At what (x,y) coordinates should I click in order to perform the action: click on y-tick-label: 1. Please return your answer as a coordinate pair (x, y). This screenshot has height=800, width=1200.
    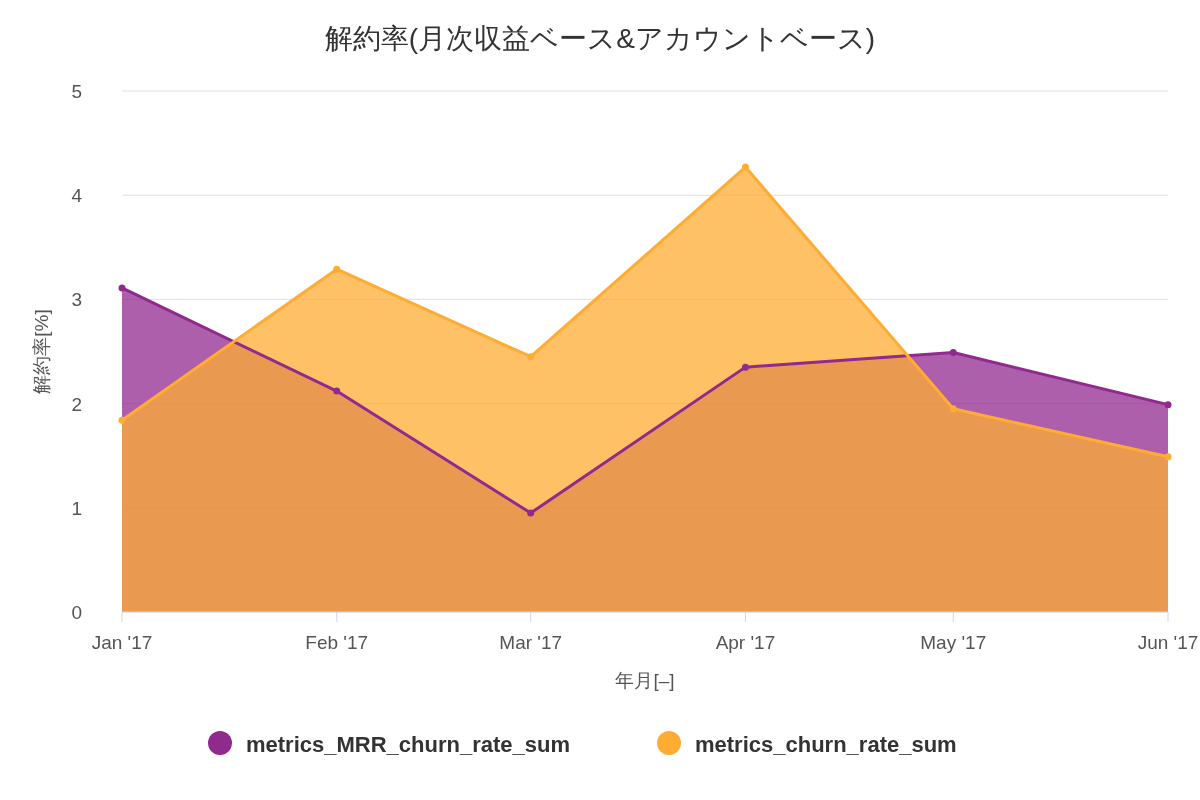
    Looking at the image, I should click on (76, 508).